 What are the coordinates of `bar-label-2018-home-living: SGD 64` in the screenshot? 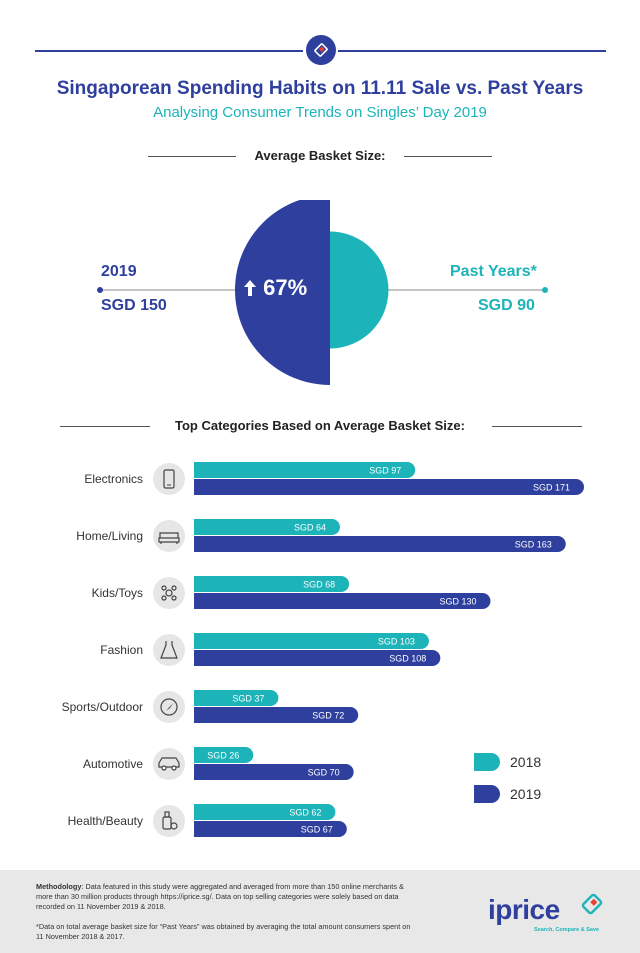 It's located at (310, 528).